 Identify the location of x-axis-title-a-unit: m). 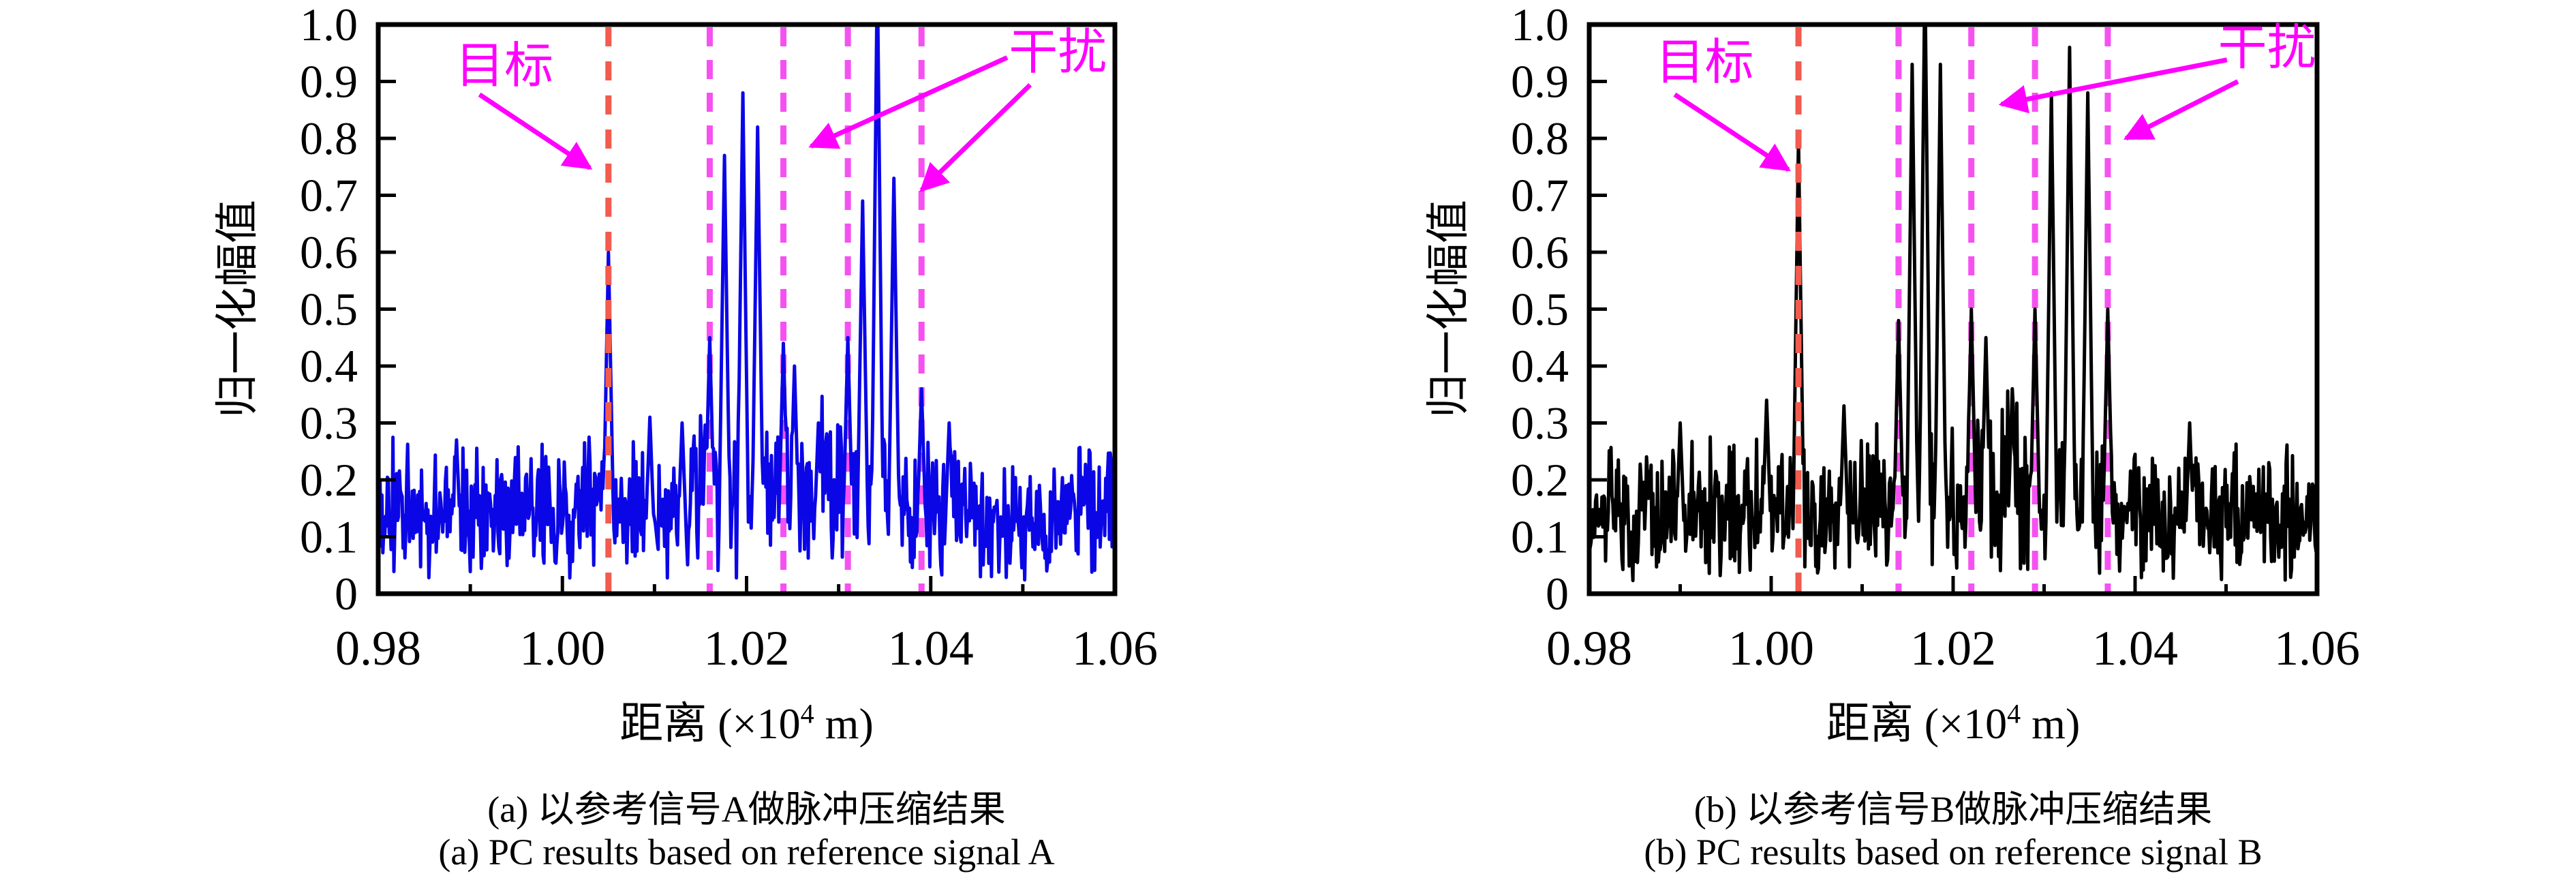
(844, 723).